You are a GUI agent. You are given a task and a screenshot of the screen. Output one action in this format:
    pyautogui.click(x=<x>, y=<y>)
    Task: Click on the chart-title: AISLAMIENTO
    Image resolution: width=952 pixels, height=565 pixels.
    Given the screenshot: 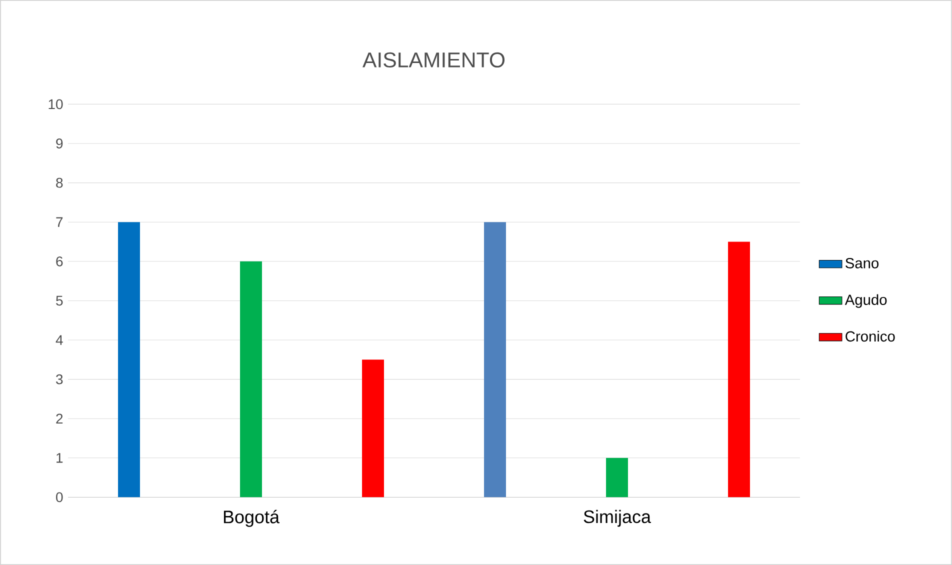 What is the action you would take?
    pyautogui.click(x=433, y=60)
    